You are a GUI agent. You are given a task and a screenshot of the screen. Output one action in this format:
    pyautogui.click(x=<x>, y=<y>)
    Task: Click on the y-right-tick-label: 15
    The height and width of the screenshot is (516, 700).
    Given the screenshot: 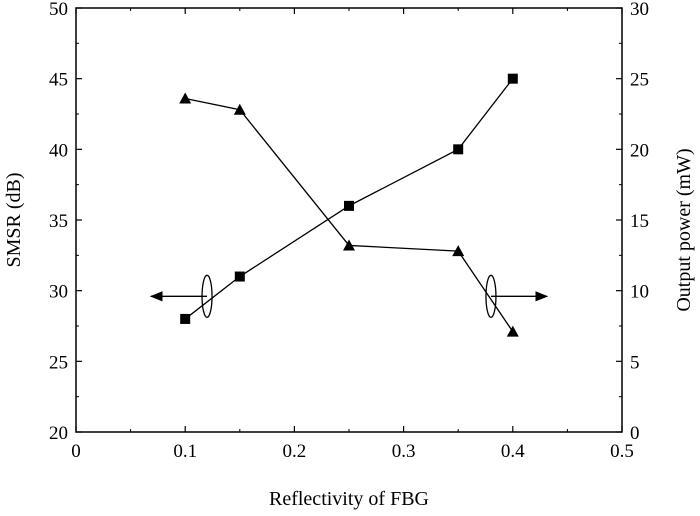 What is the action you would take?
    pyautogui.click(x=639, y=221)
    